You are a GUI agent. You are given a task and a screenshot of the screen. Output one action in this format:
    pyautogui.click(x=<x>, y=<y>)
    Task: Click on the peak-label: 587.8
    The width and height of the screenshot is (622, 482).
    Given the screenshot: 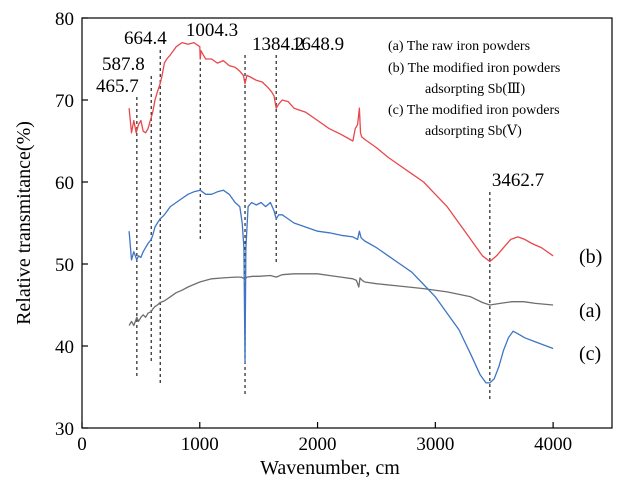 What is the action you would take?
    pyautogui.click(x=123, y=64)
    